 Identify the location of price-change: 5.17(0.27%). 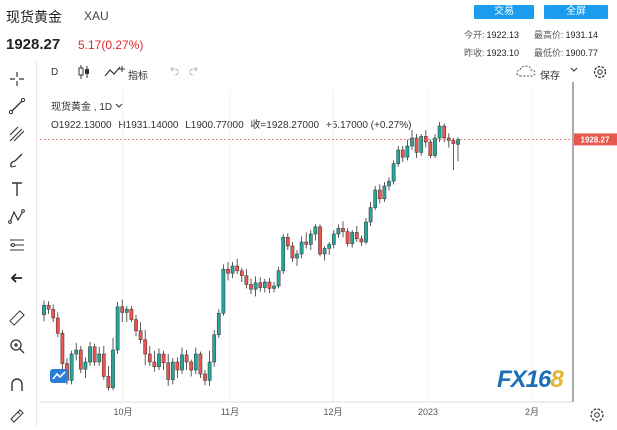
(111, 45).